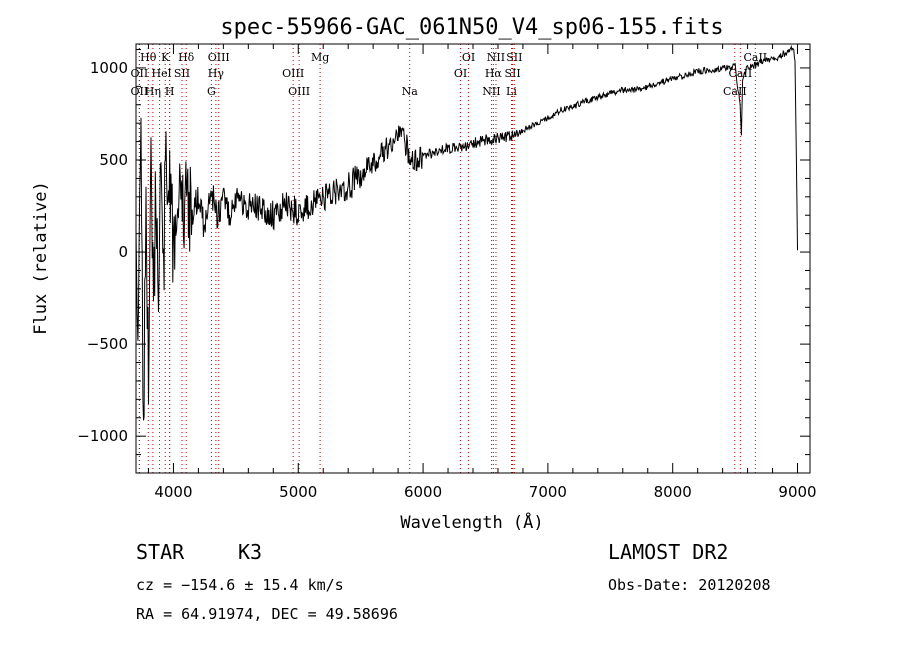 The image size is (900, 650). I want to click on spectral-line-label: H, so click(170, 91).